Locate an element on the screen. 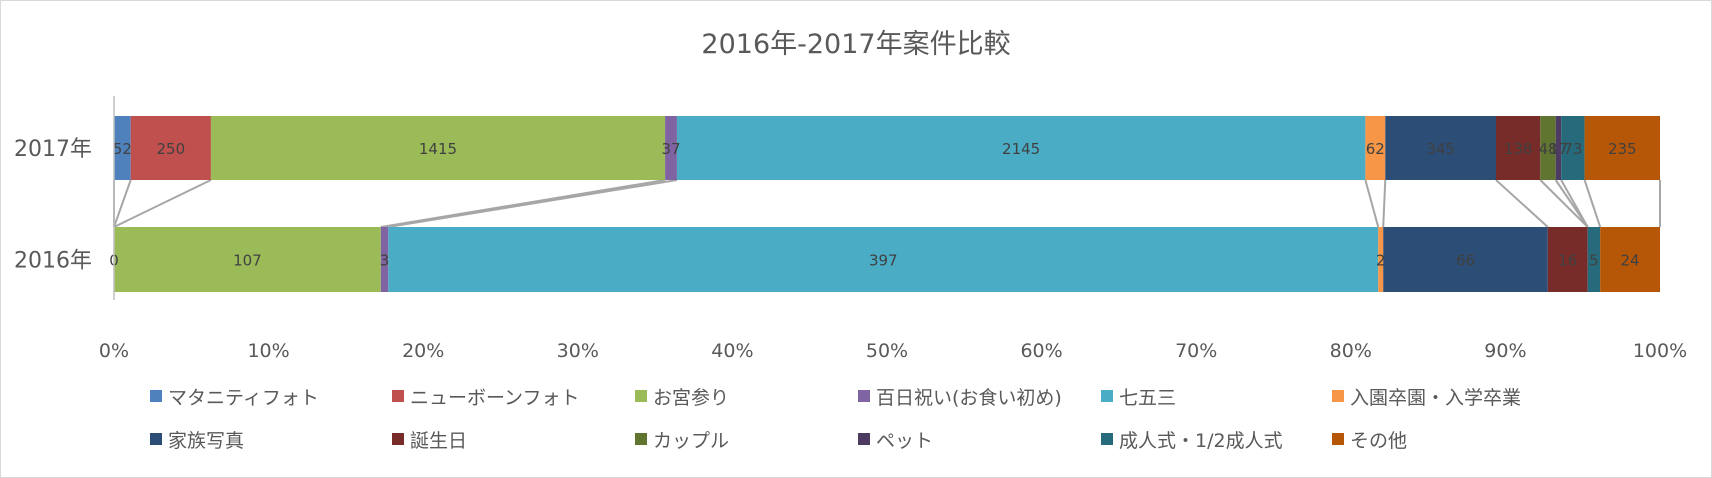 This screenshot has width=1712, height=478. legend-item: その他 is located at coordinates (1369, 439).